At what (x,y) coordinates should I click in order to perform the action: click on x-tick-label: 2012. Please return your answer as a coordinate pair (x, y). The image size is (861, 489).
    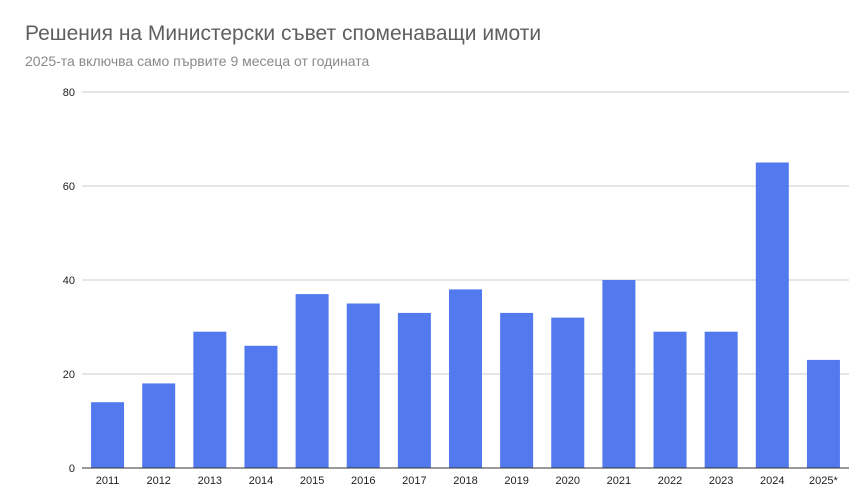
    Looking at the image, I should click on (158, 481).